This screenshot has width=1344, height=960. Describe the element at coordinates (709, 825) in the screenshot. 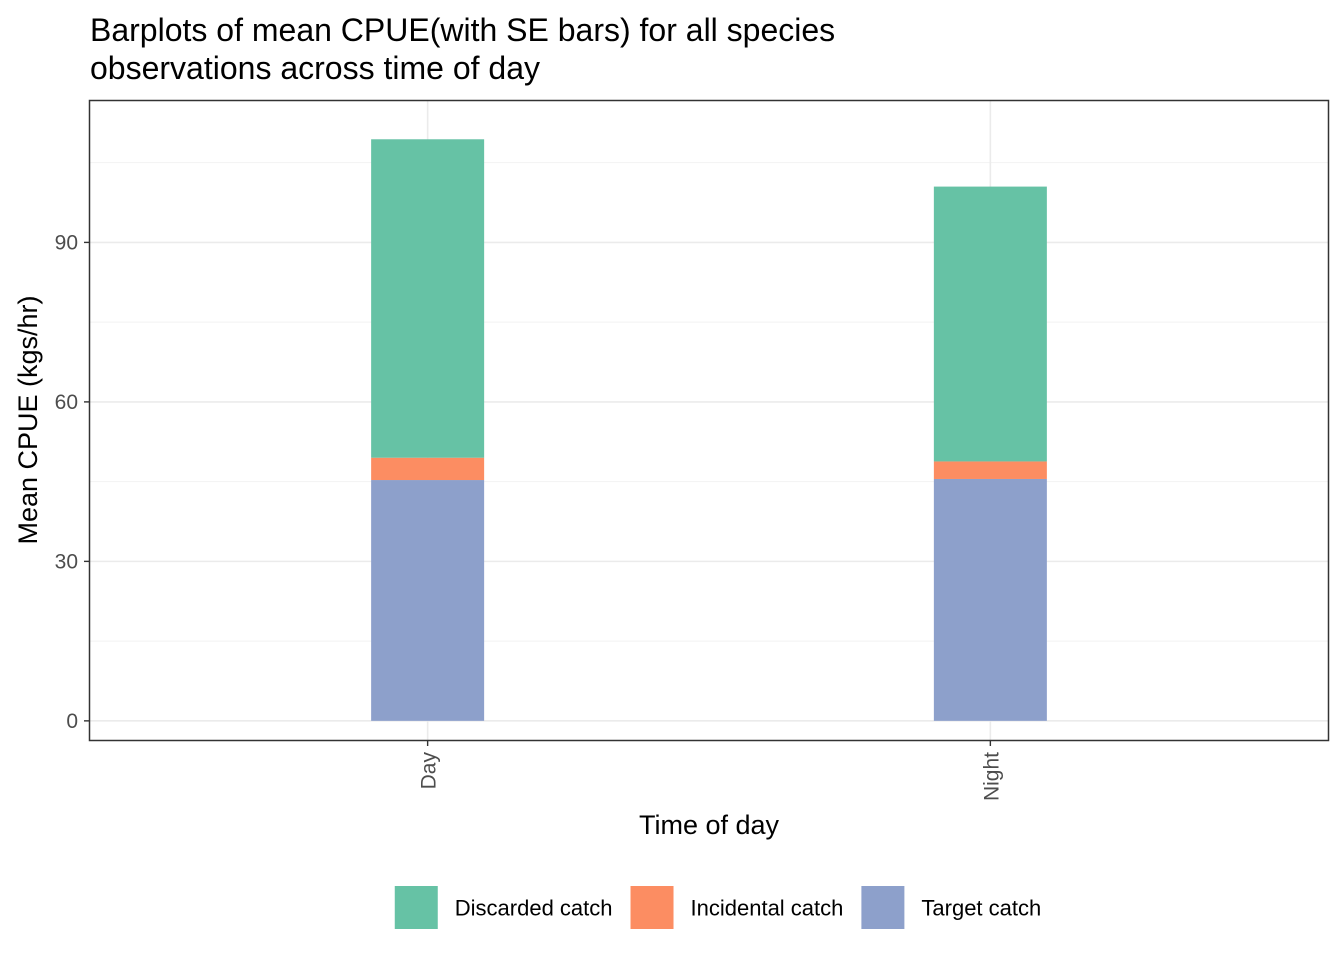

I see `x-axis-title: Time of day` at that location.